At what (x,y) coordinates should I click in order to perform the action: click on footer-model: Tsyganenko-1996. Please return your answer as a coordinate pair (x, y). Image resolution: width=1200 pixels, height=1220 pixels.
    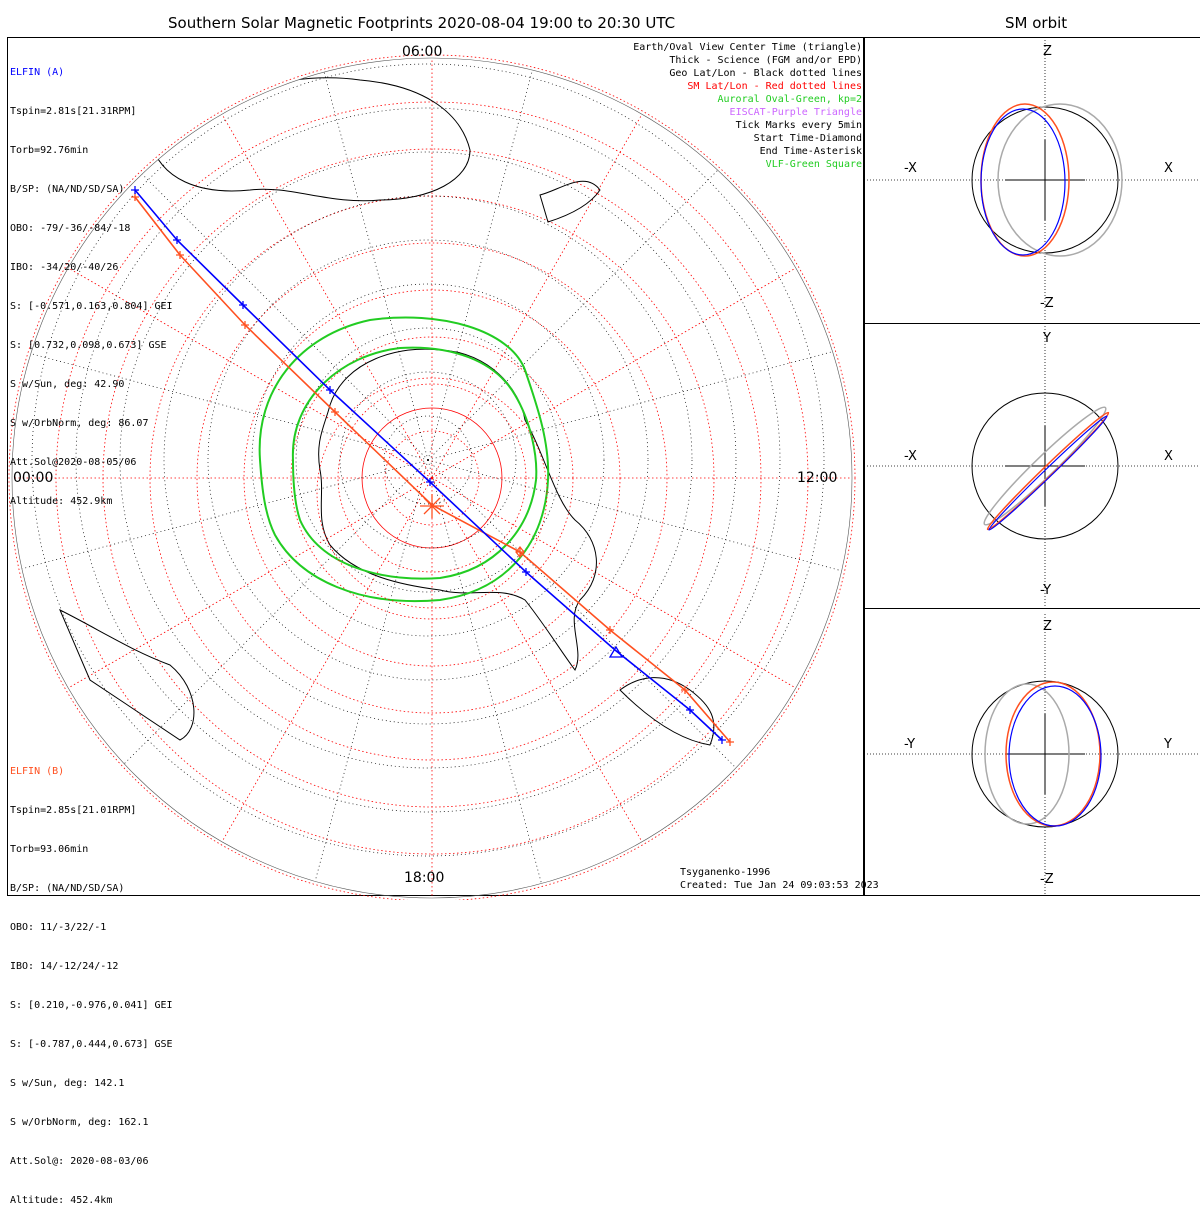
    Looking at the image, I should click on (725, 872).